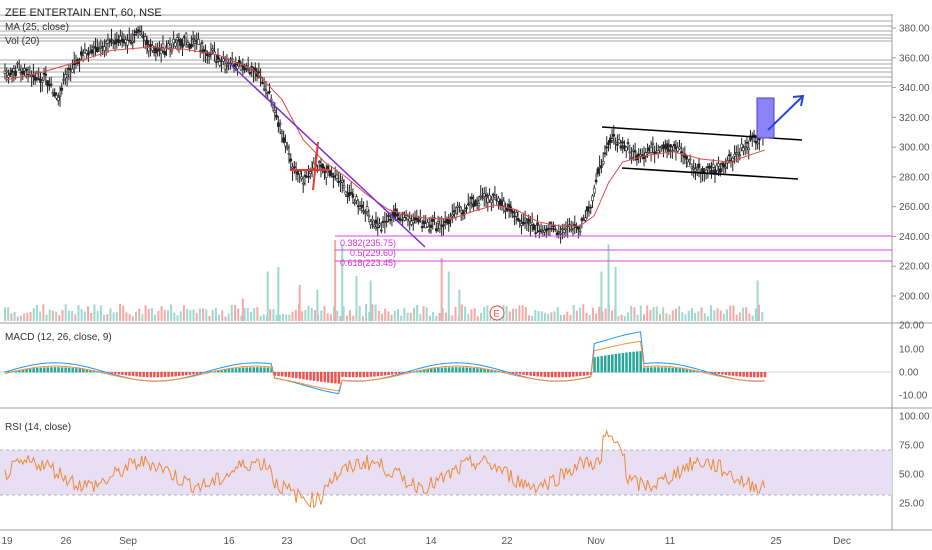 This screenshot has width=932, height=550. What do you see at coordinates (914, 58) in the screenshot?
I see `price-axis-label: 360.00` at bounding box center [914, 58].